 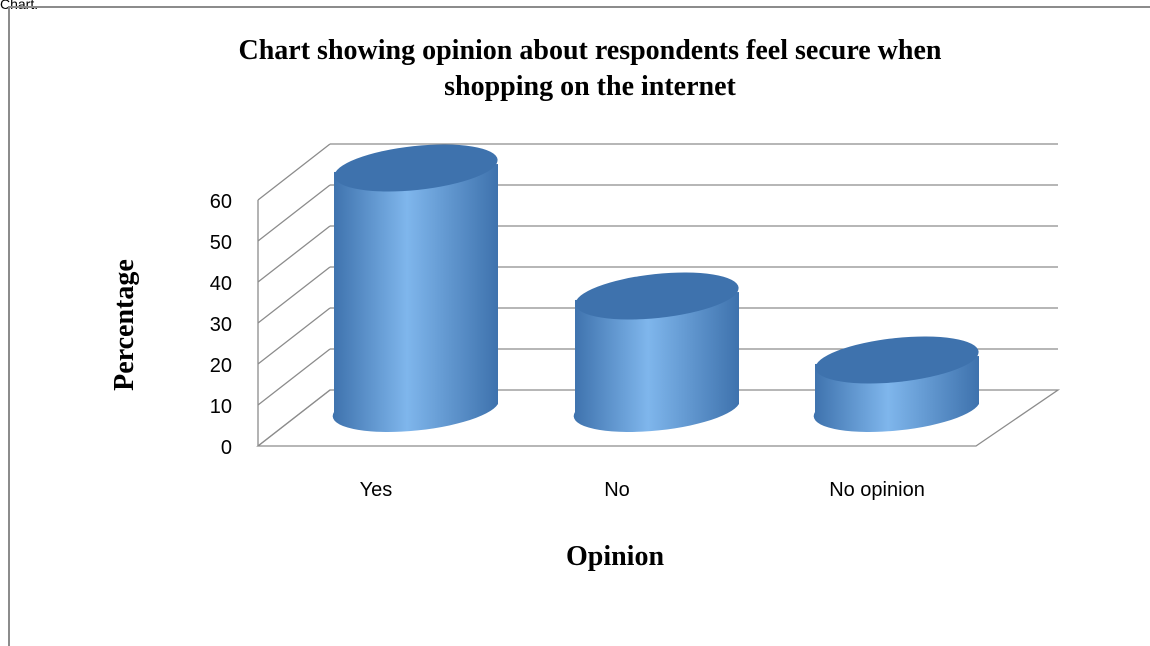 What do you see at coordinates (221, 202) in the screenshot?
I see `y-tick-label: 60` at bounding box center [221, 202].